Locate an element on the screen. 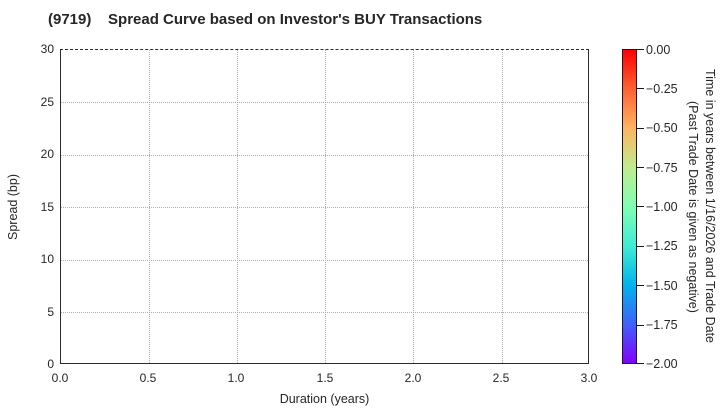 The width and height of the screenshot is (720, 420). y-tick-label: 5 is located at coordinates (50, 312).